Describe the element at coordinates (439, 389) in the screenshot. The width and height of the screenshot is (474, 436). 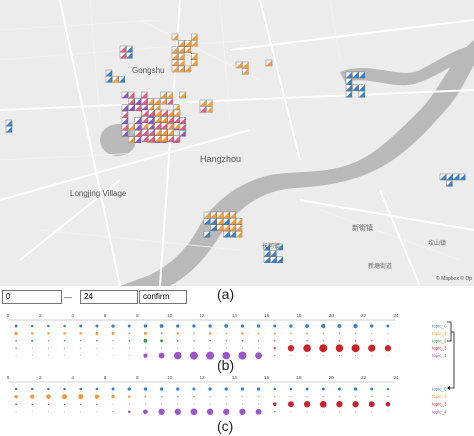
I see `legend-topic_0: topic_0` at that location.